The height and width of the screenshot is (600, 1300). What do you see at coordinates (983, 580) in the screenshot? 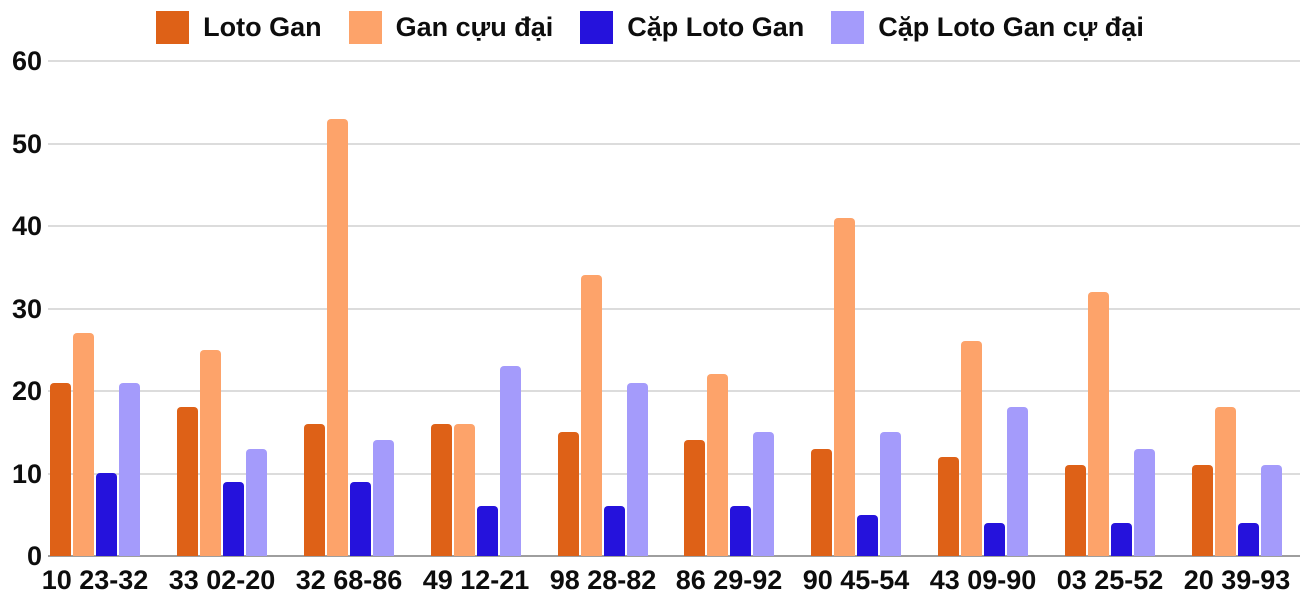
I see `x-axis-category-label: 43 09-90` at bounding box center [983, 580].